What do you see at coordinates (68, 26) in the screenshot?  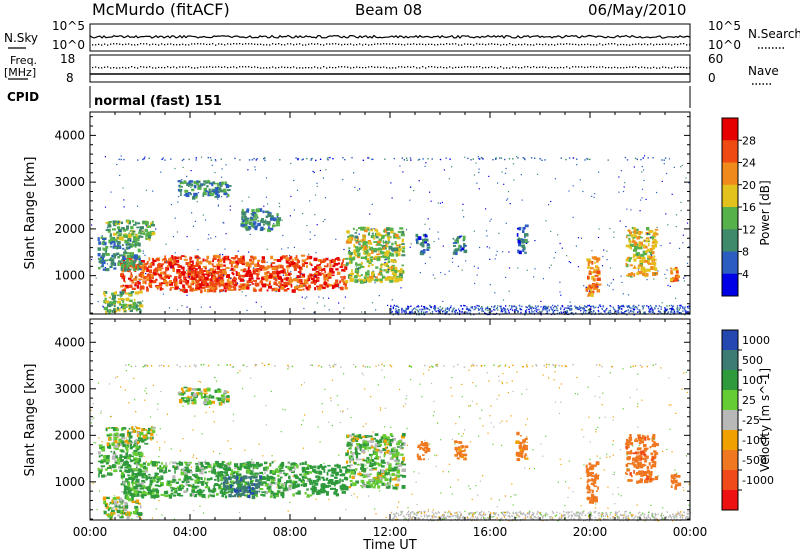 I see `nsky-tick-top: 10^5` at bounding box center [68, 26].